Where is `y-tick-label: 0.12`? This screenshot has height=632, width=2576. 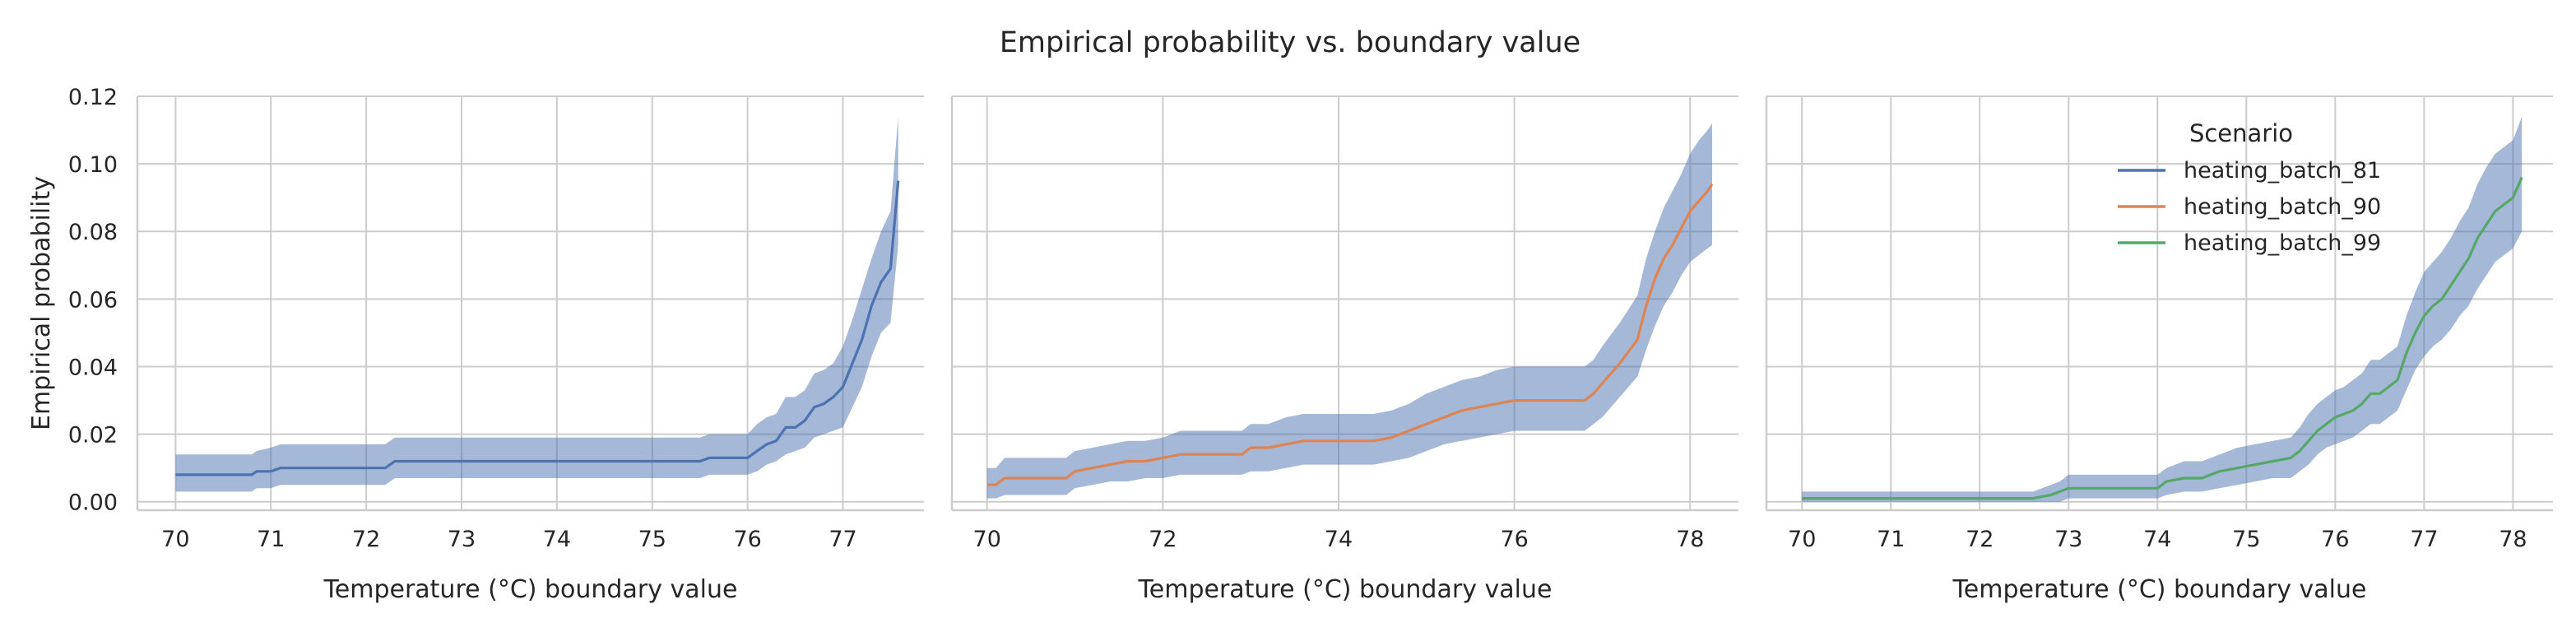
y-tick-label: 0.12 is located at coordinates (93, 97).